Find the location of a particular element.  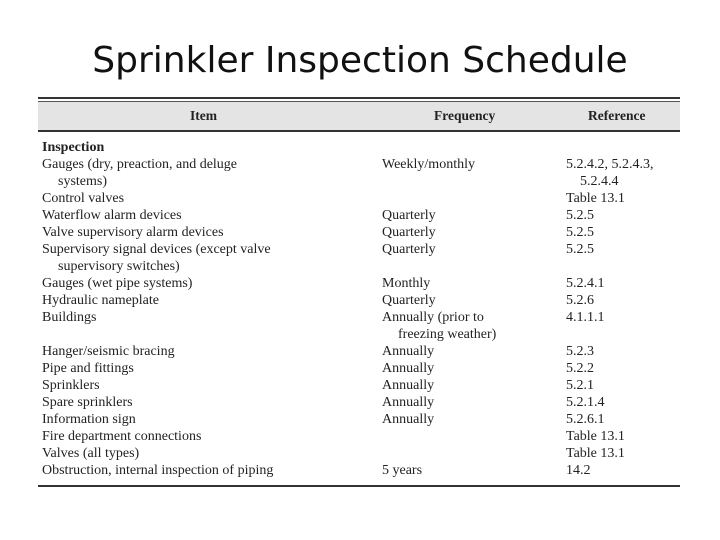

table-cell: Sprinklers is located at coordinates (71, 385).